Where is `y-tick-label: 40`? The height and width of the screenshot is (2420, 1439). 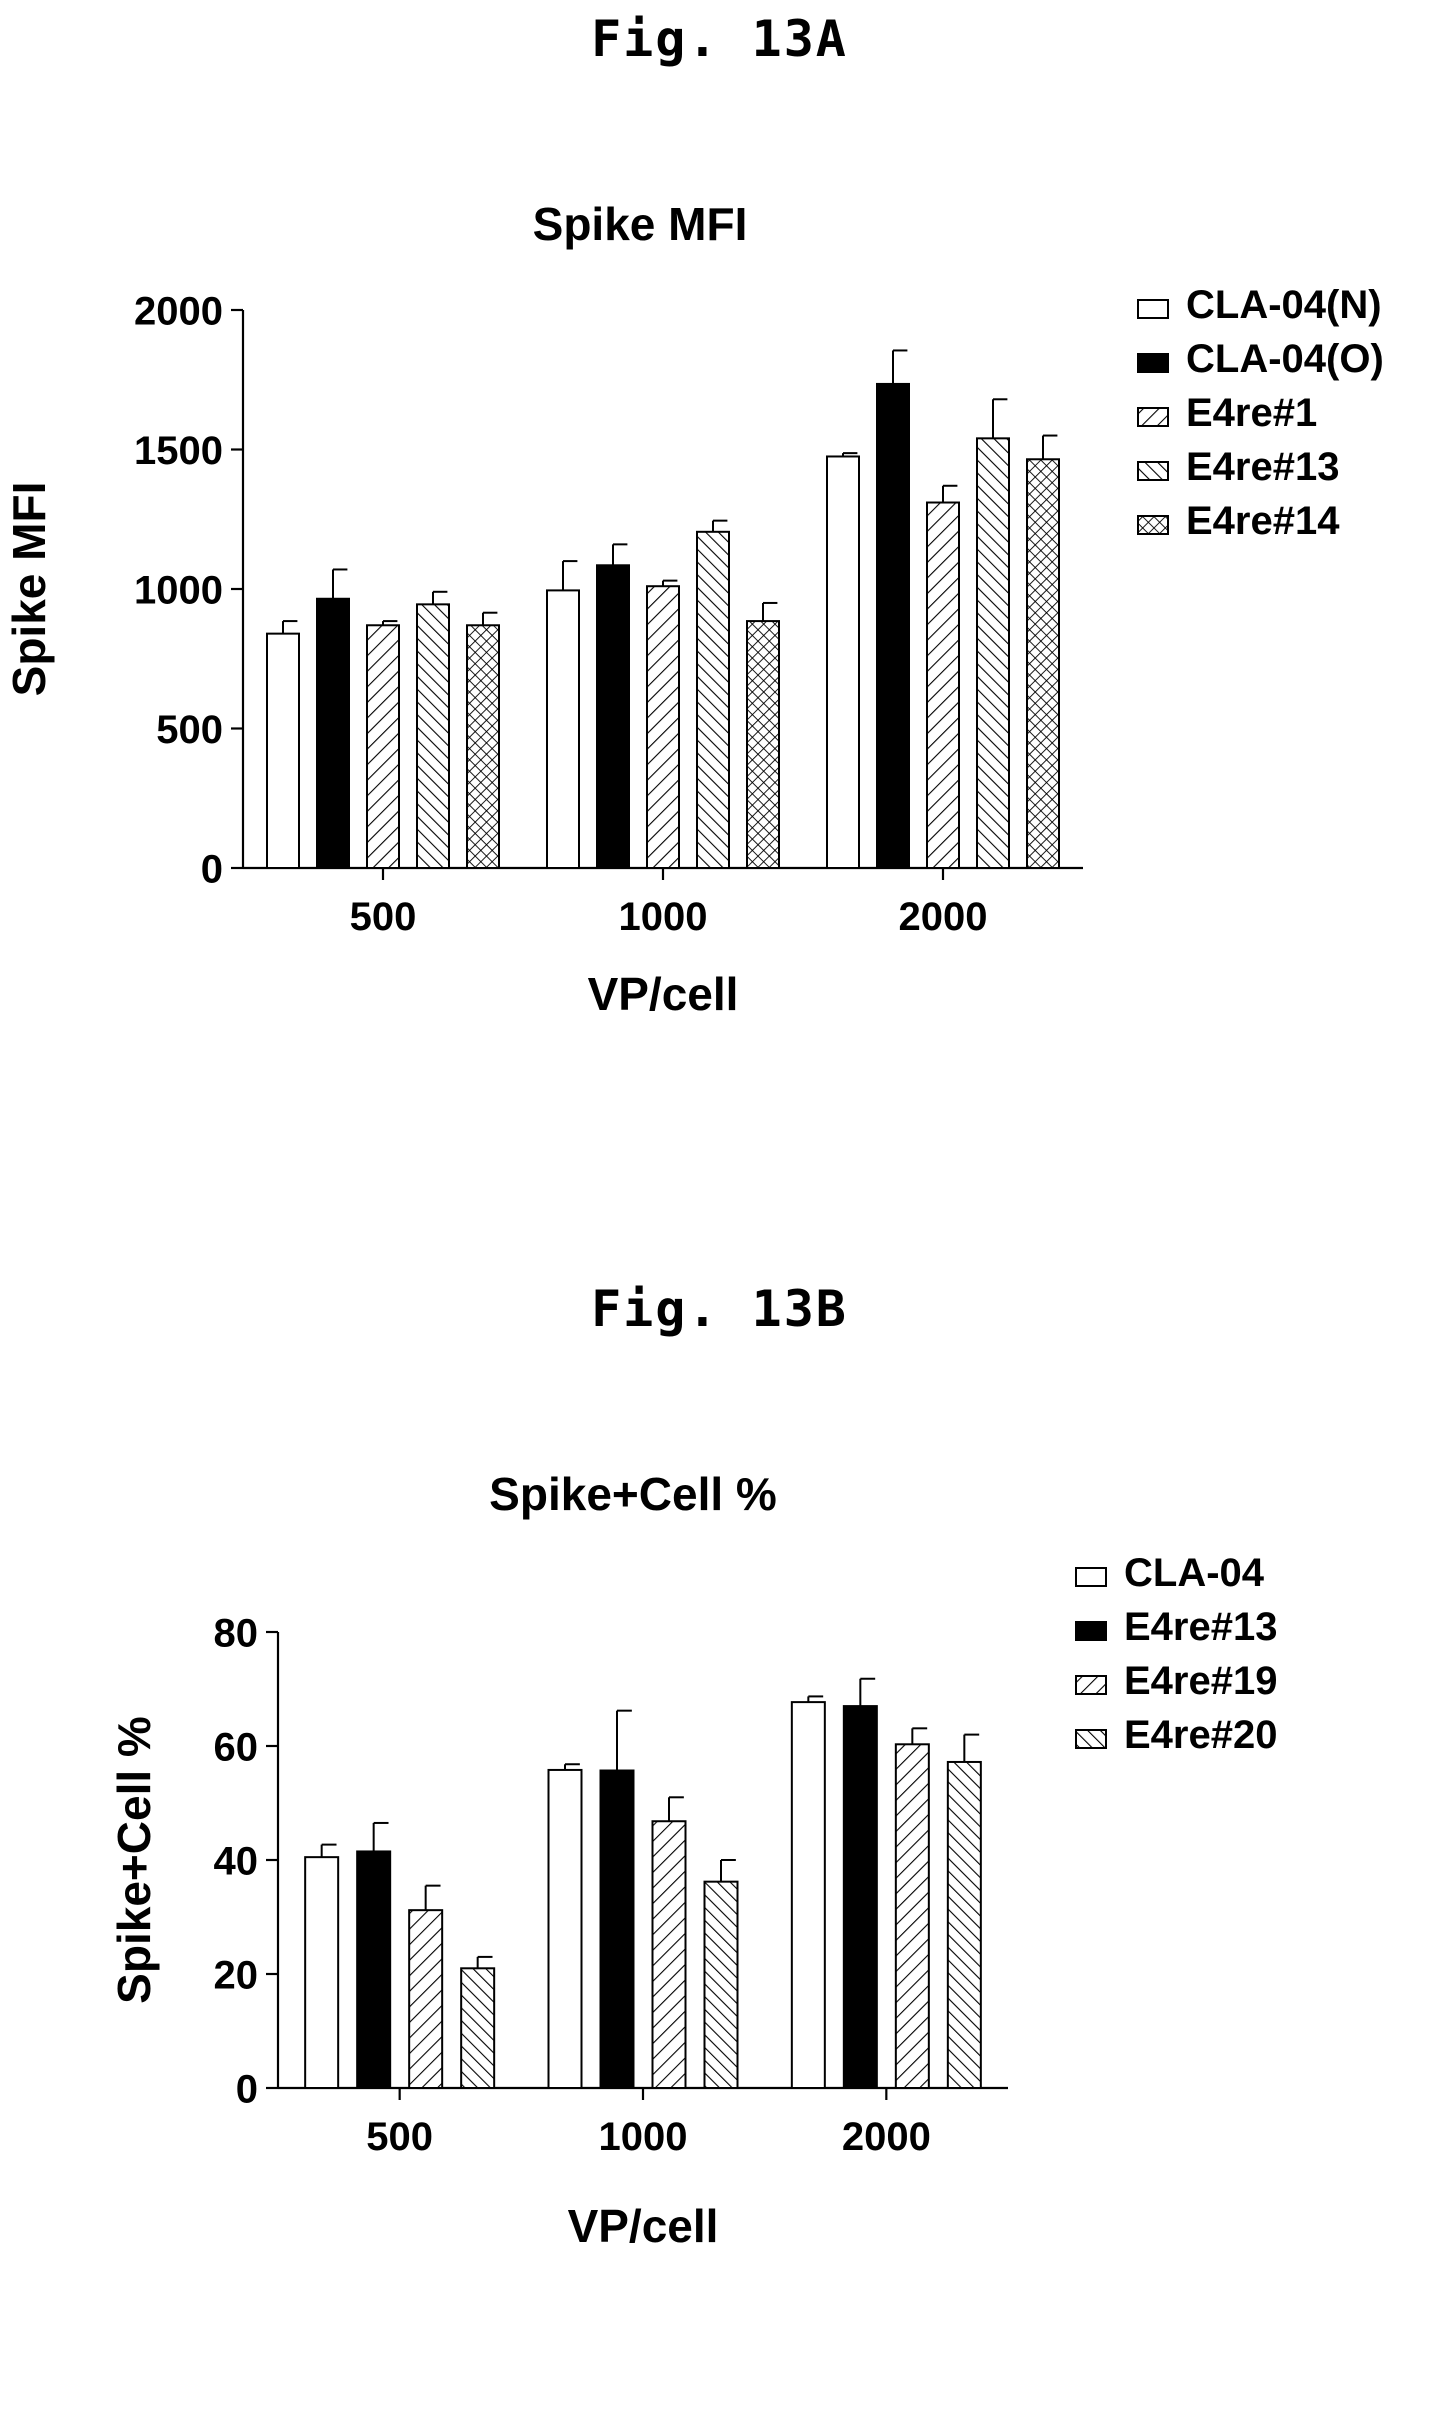 y-tick-label: 40 is located at coordinates (236, 1861).